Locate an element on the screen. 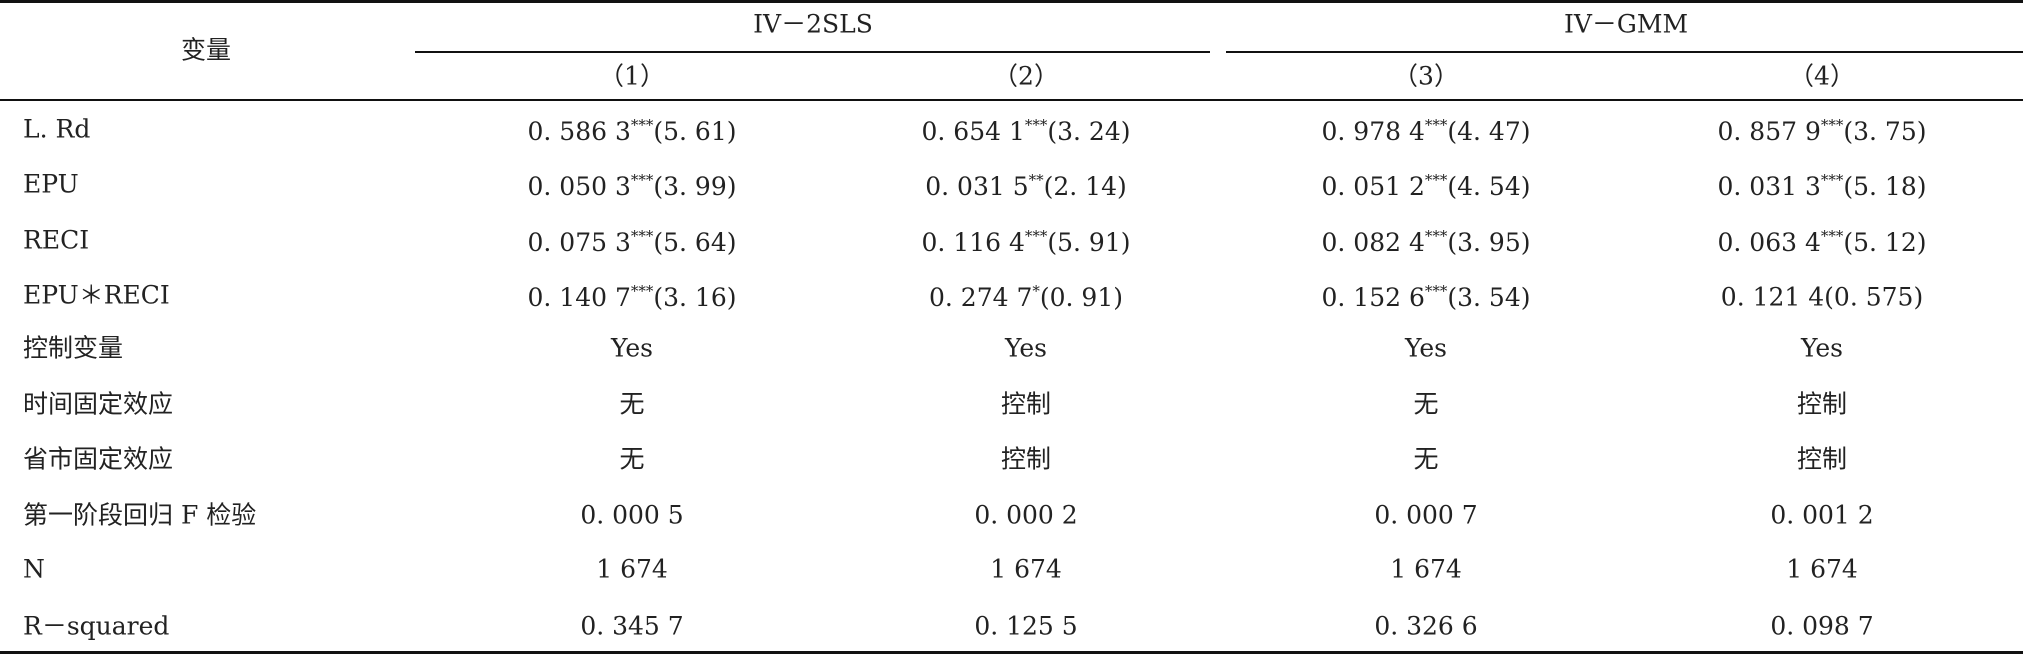 Image resolution: width=2023 pixels, height=655 pixels. coefficient: 0. 152 6 is located at coordinates (1373, 297).